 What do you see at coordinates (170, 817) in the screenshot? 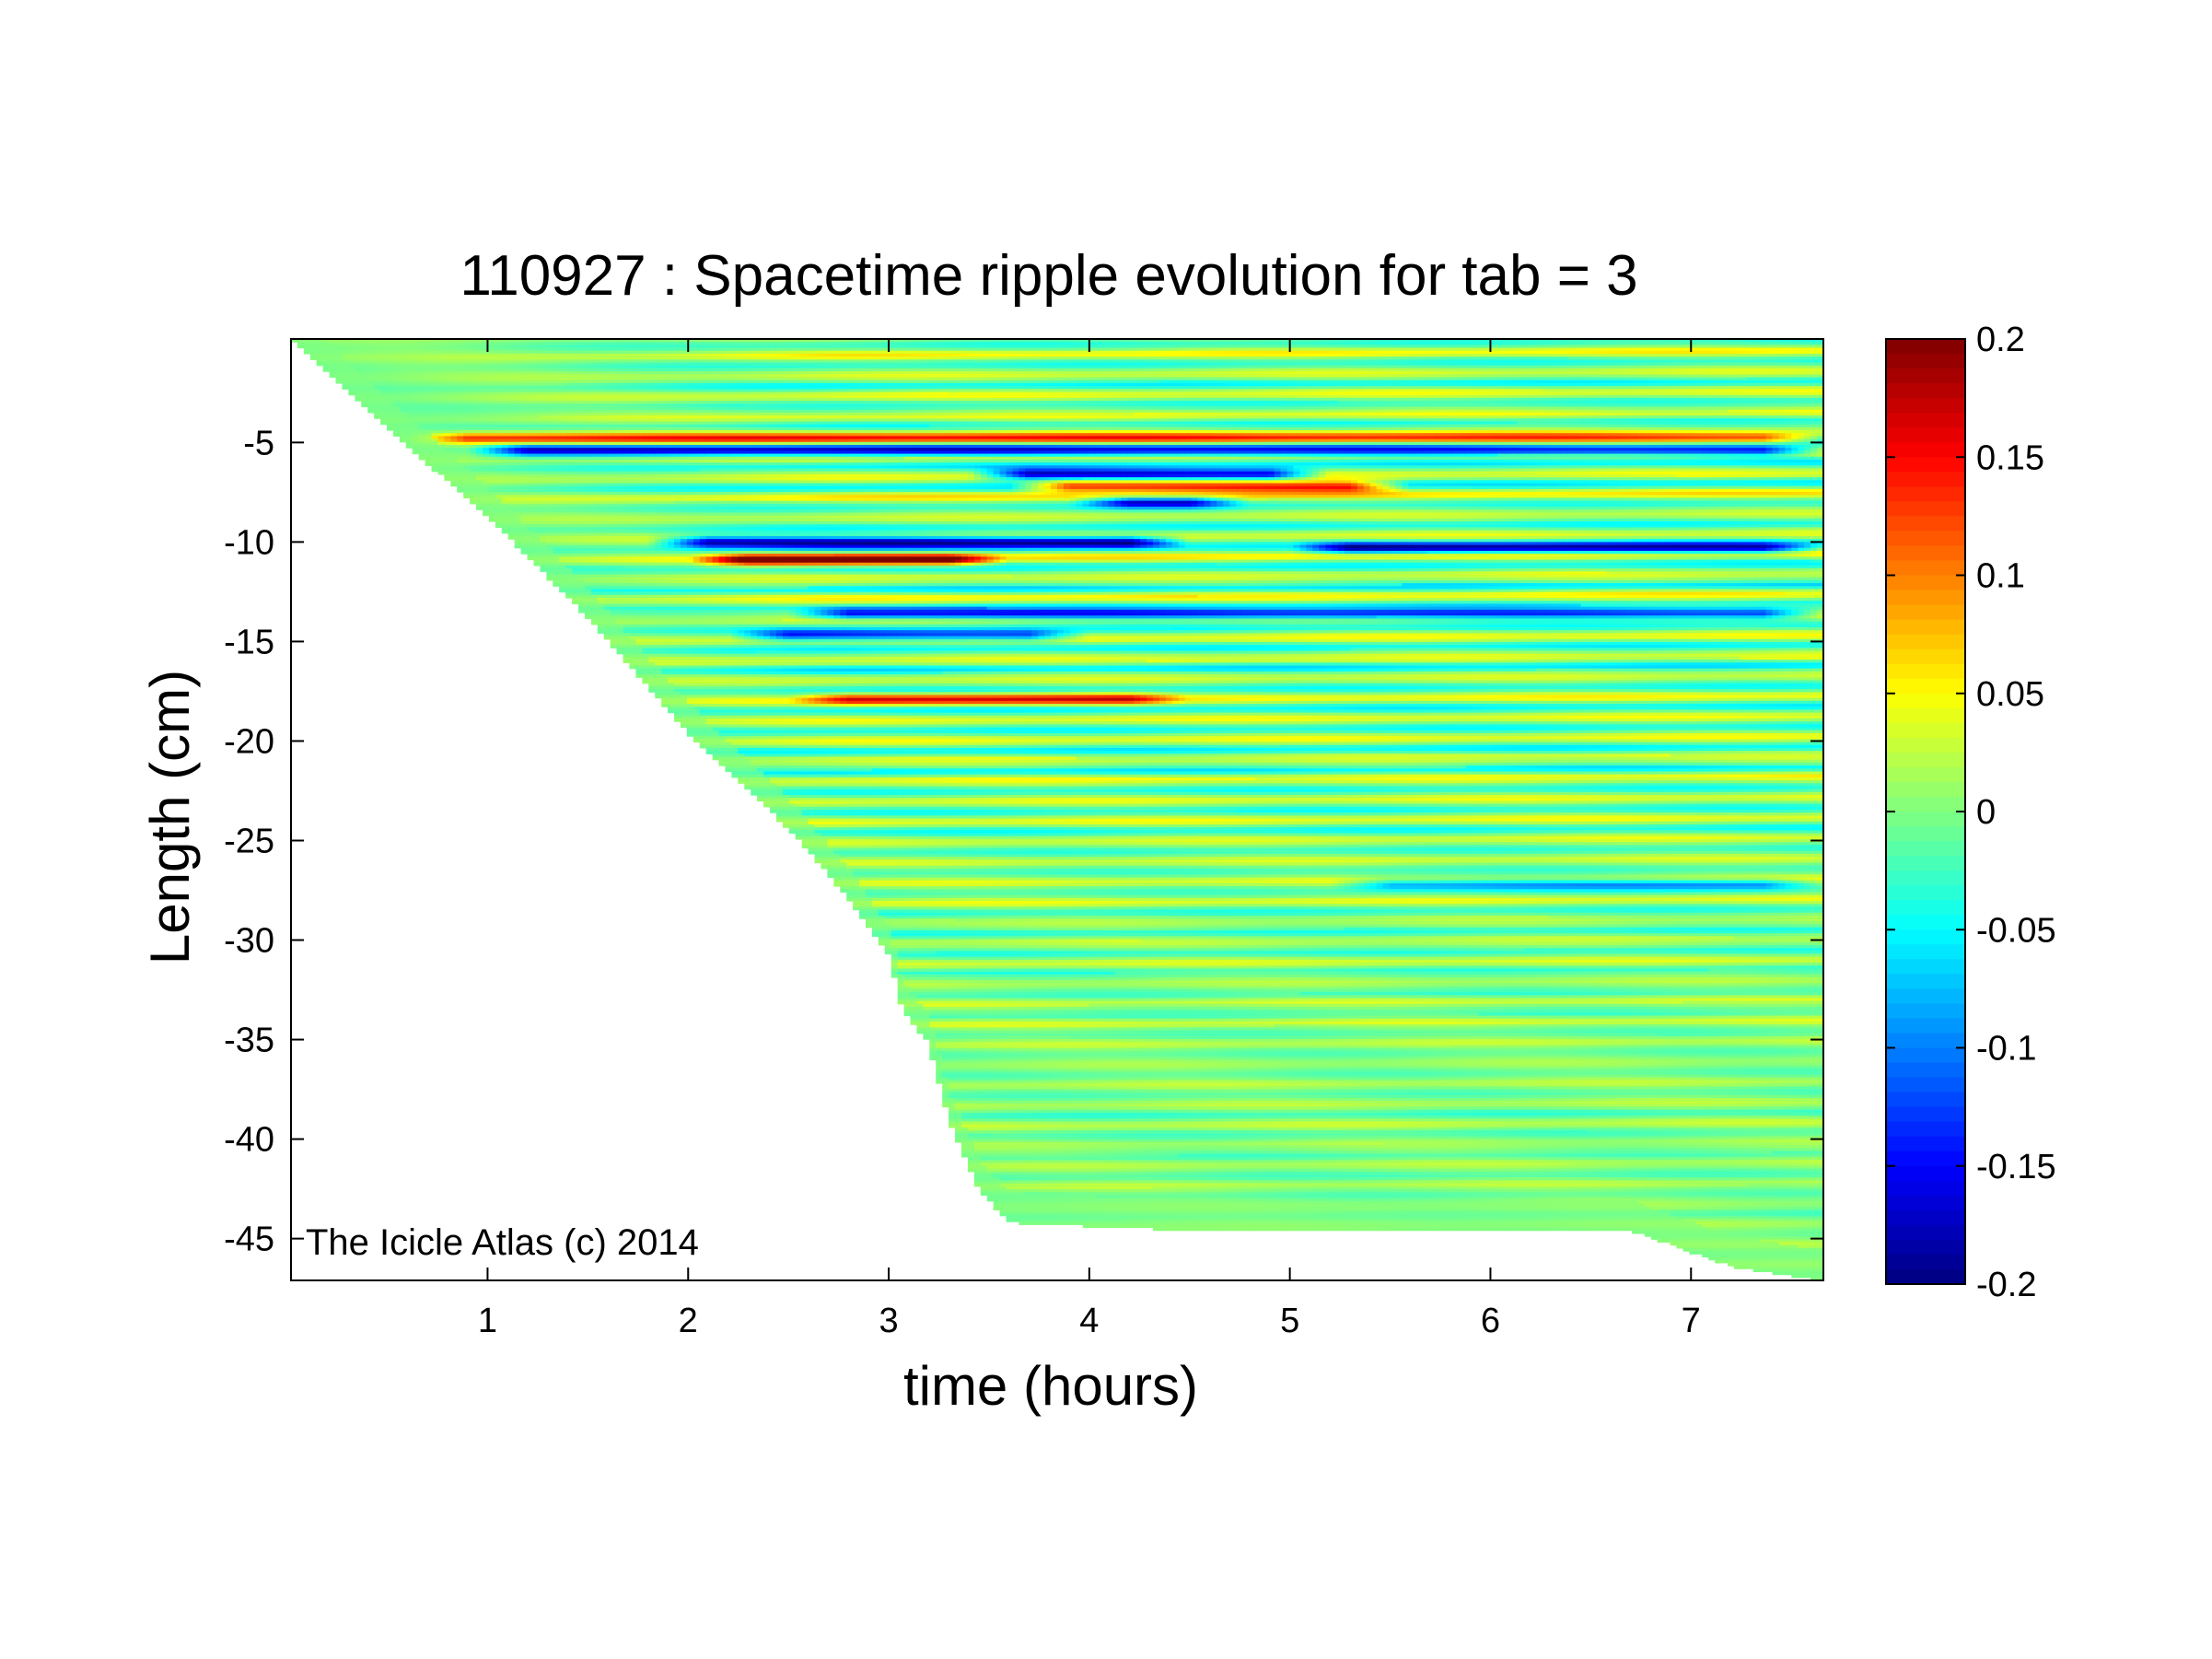
I see `y-axis-label: Length (cm)` at bounding box center [170, 817].